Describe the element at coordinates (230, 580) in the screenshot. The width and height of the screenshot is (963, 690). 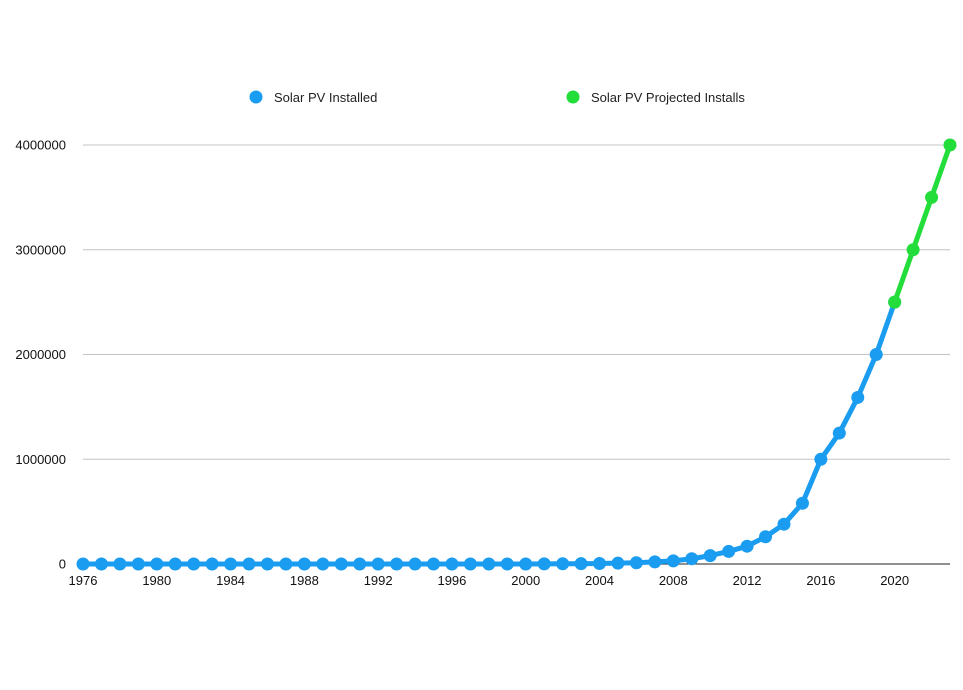
I see `x-tick-label: 1984` at that location.